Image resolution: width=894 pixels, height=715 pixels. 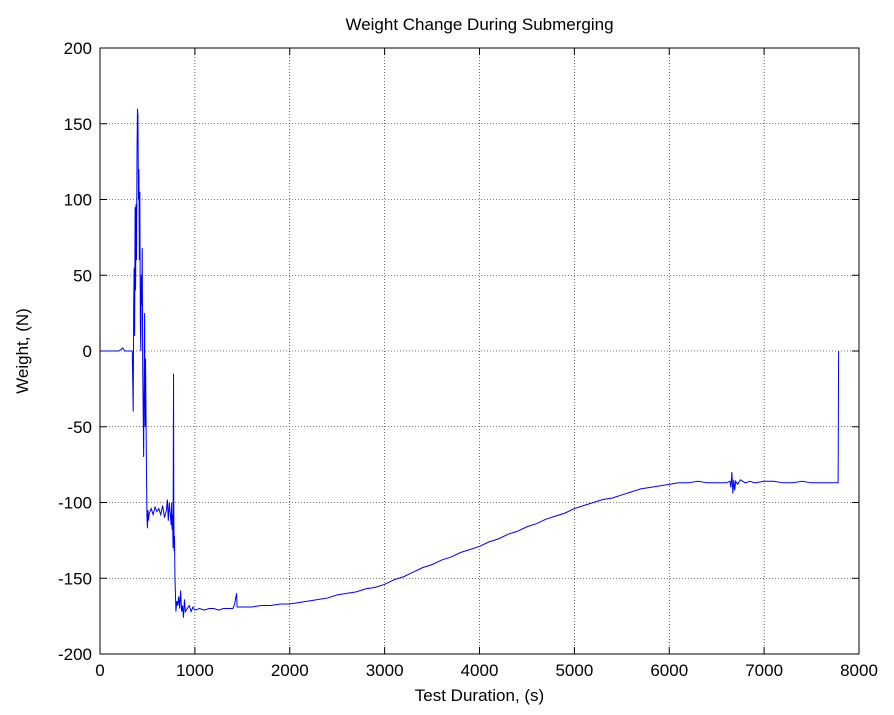 What do you see at coordinates (79, 427) in the screenshot?
I see `y-tick-label: -50` at bounding box center [79, 427].